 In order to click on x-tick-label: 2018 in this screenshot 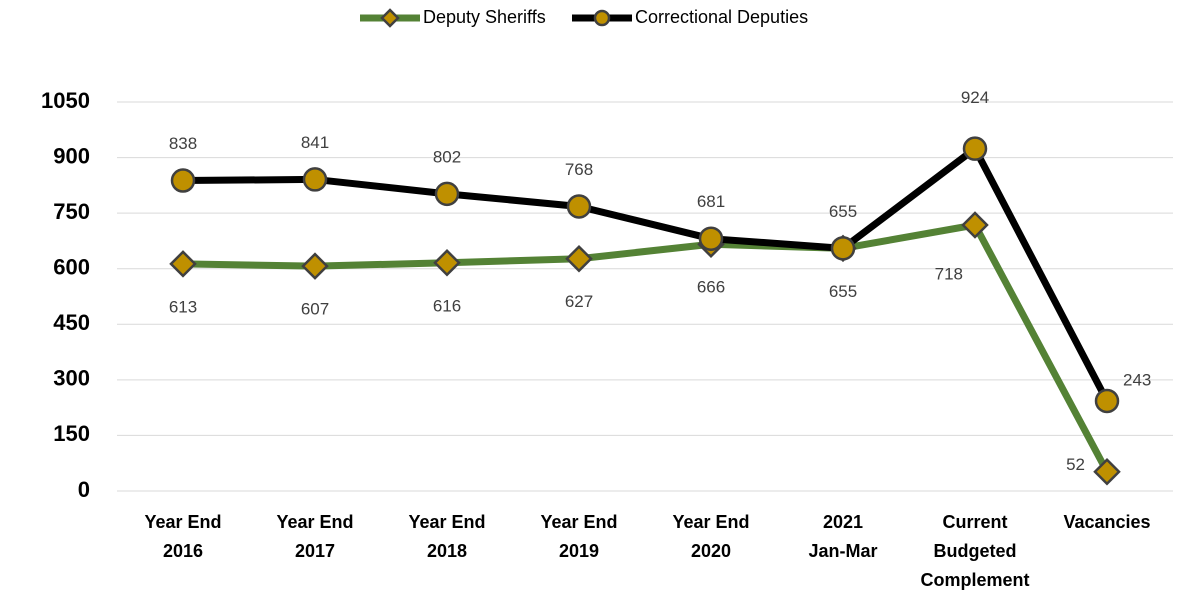, I will do `click(447, 551)`.